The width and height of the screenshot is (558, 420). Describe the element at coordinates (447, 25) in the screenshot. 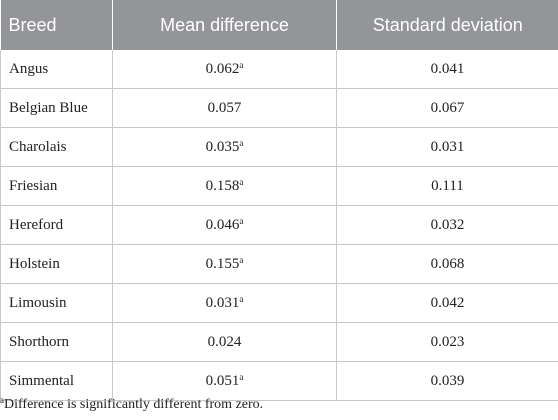

I see `header-standard-deviation: Standard deviation` at that location.